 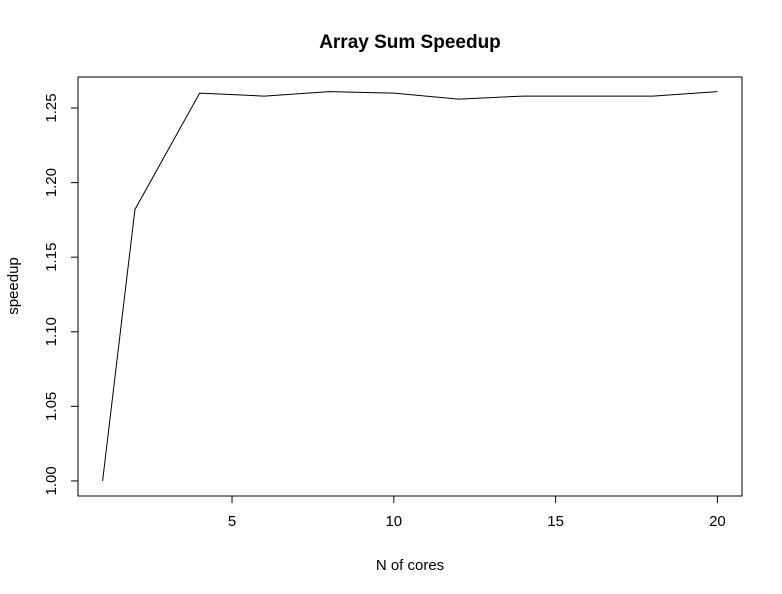 What do you see at coordinates (717, 521) in the screenshot?
I see `x-tick-label: 20` at bounding box center [717, 521].